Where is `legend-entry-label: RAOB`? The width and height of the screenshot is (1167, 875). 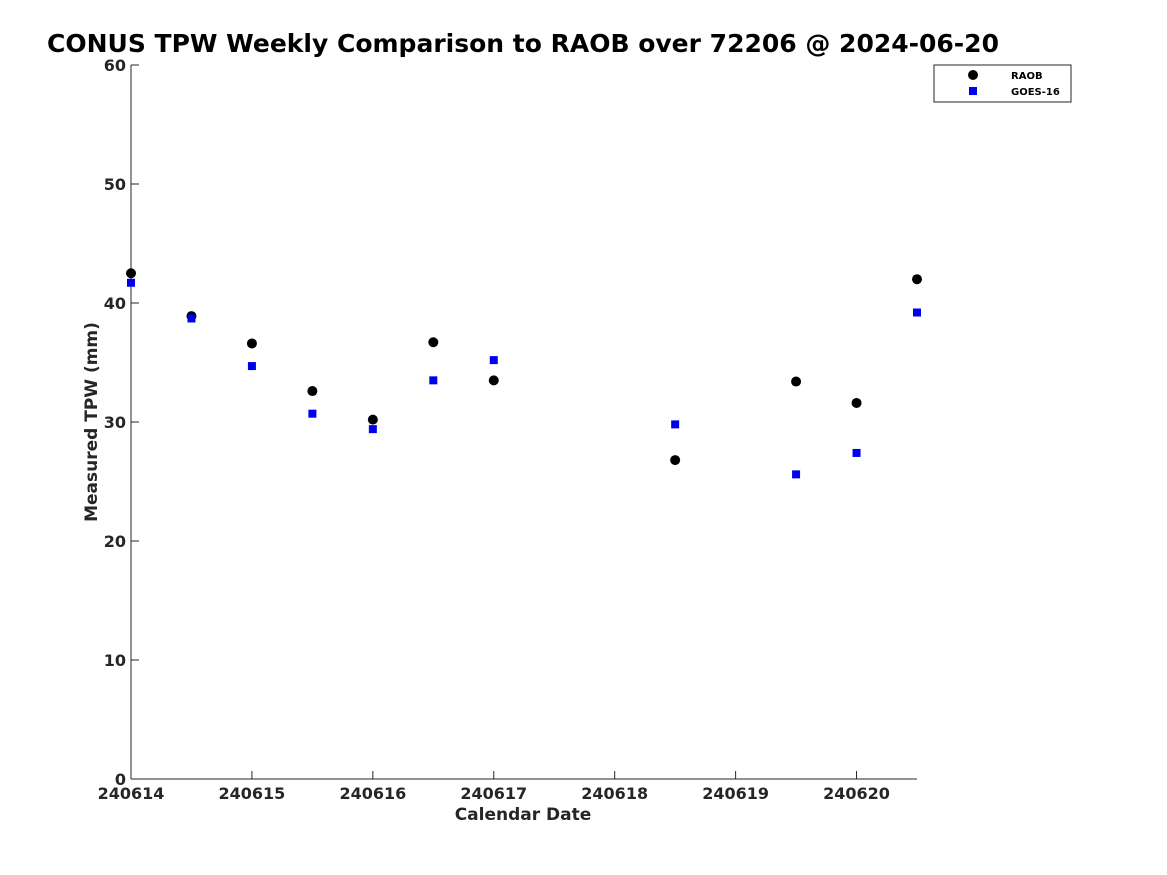
legend-entry-label: RAOB is located at coordinates (1027, 76).